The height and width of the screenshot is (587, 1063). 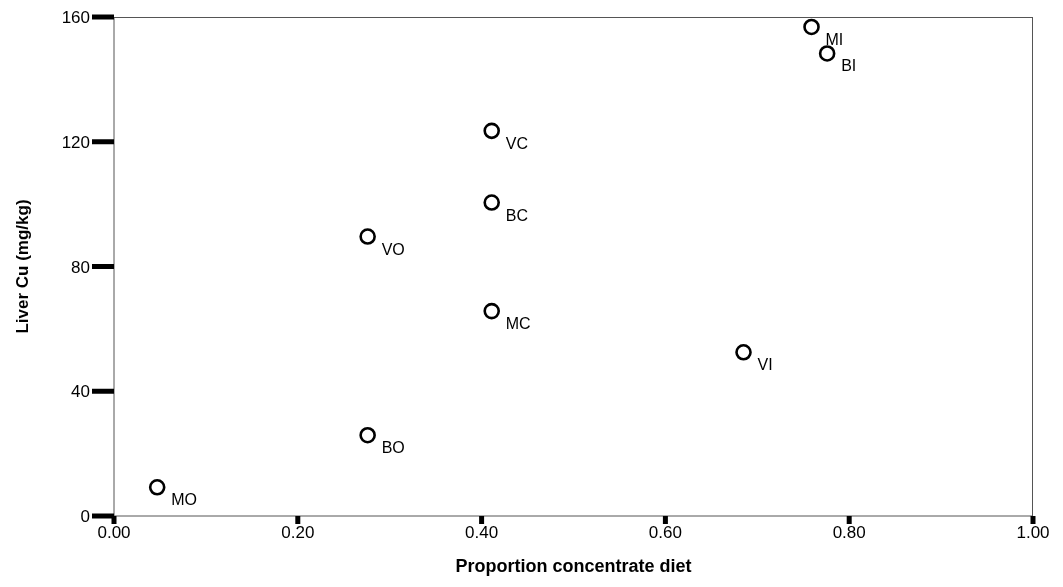 What do you see at coordinates (80, 267) in the screenshot?
I see `y-tick-label: 80` at bounding box center [80, 267].